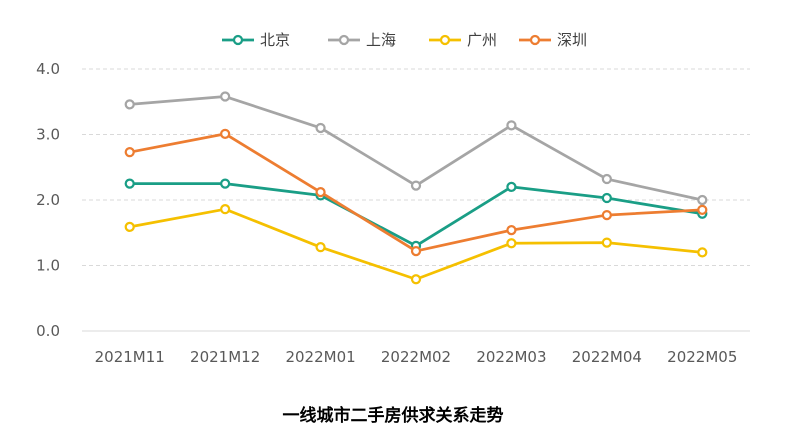  I want to click on x-tick-label: 2022M05, so click(702, 357).